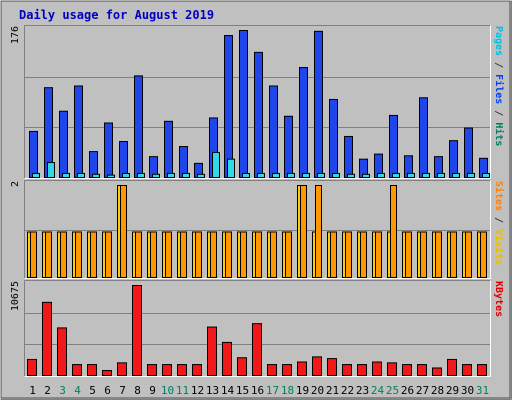 This screenshot has width=512, height=400. I want to click on x-tick-label: 6, so click(107, 390).